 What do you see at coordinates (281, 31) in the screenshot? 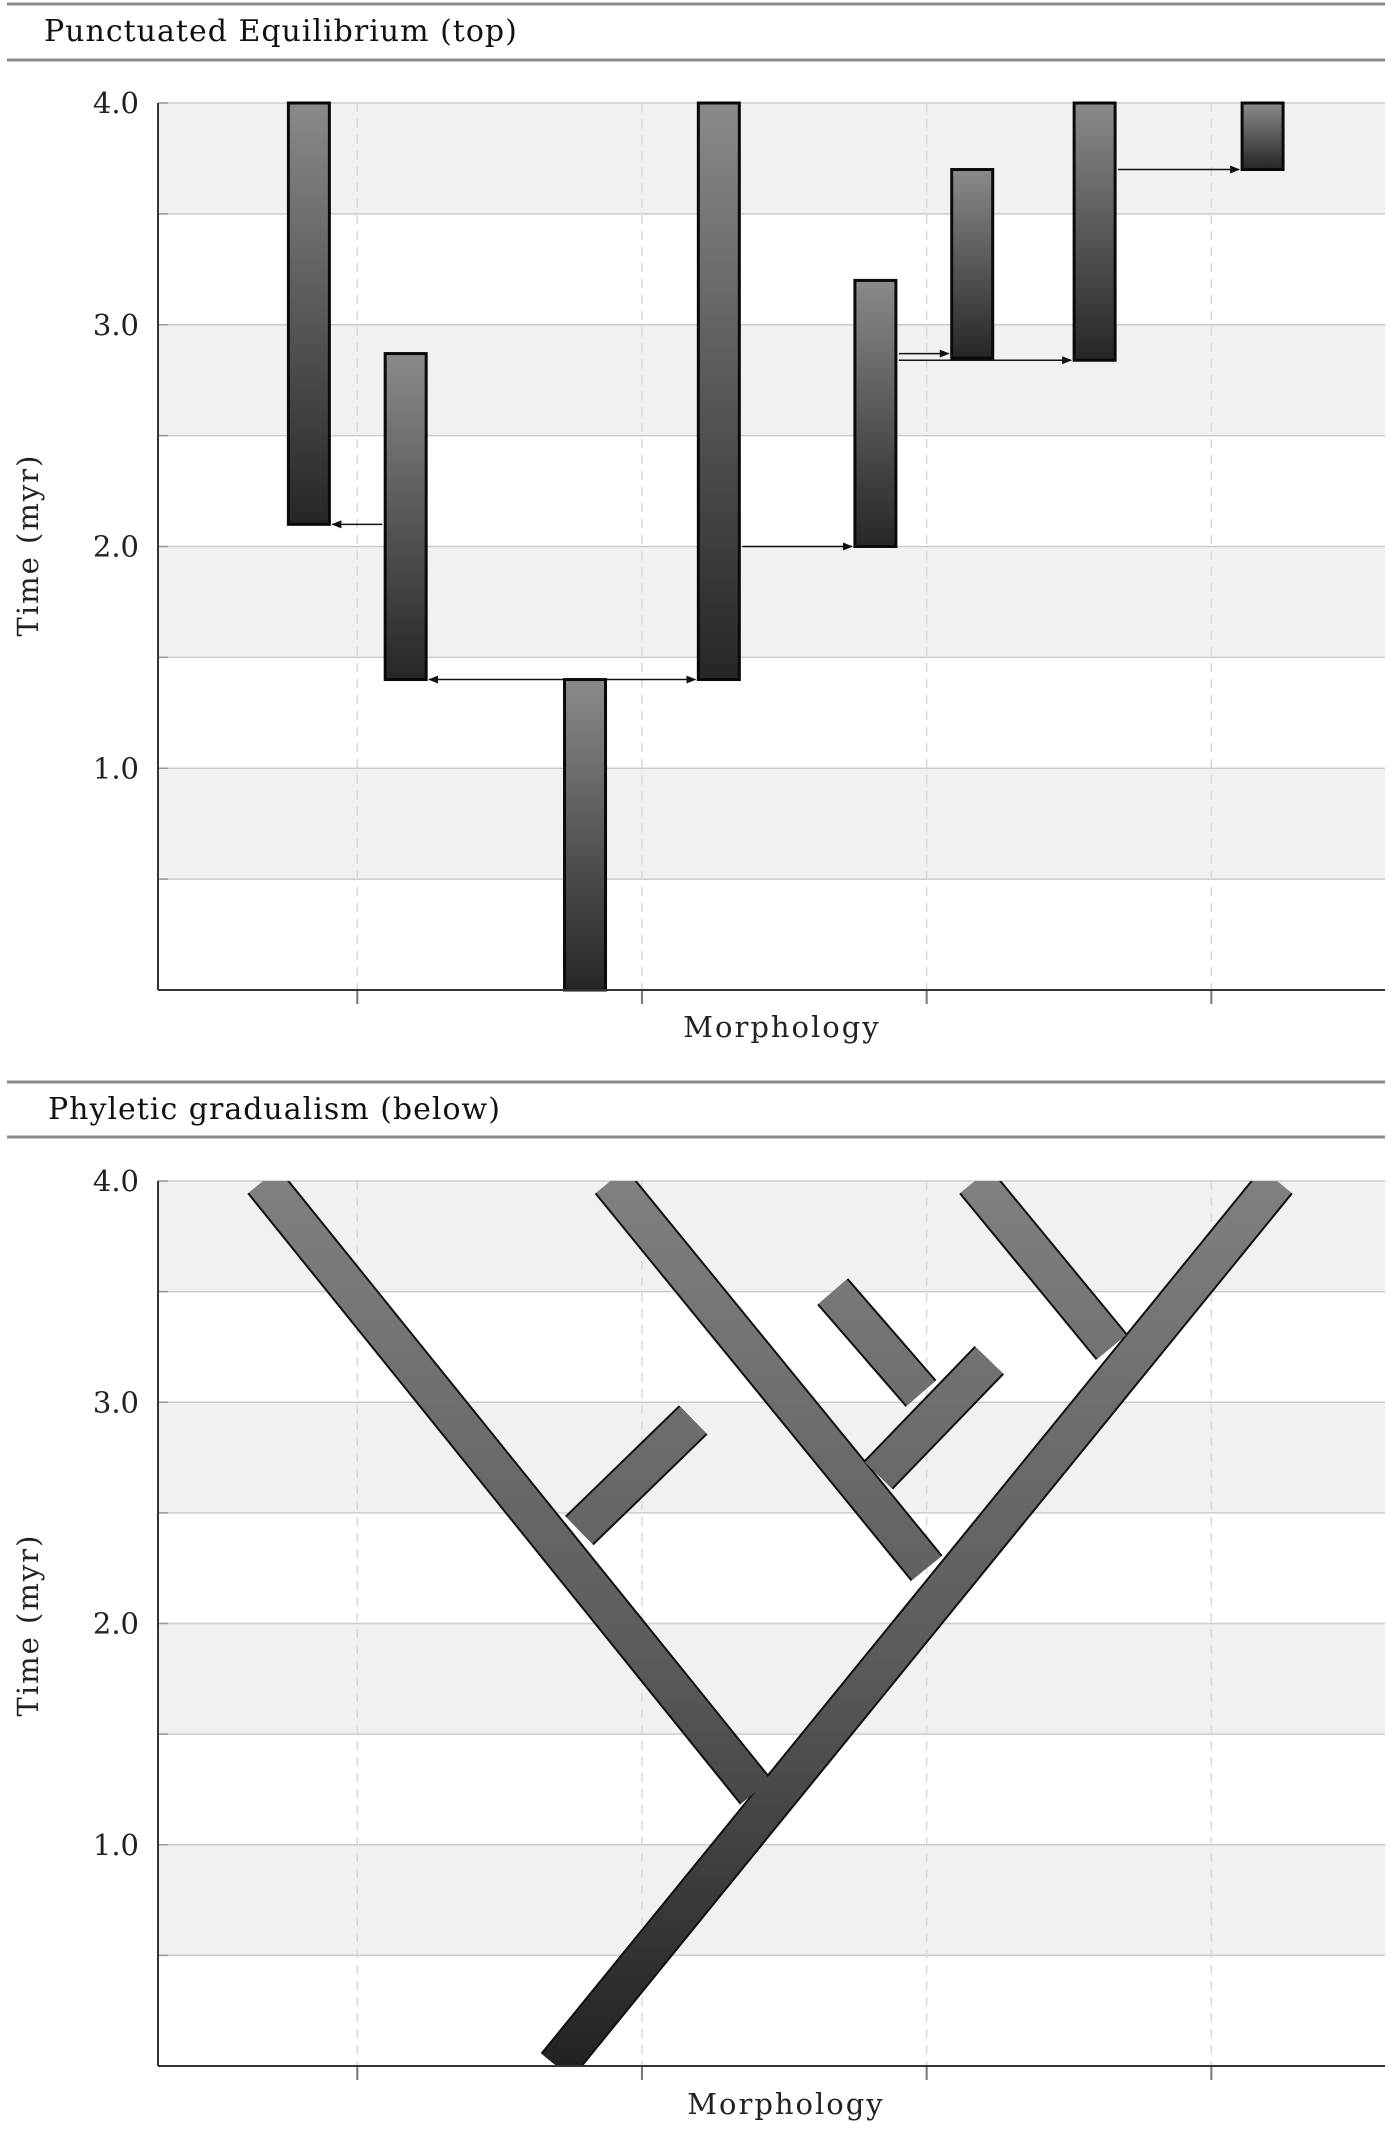
I see `panel-title: Punctuated Equilibrium (top)` at bounding box center [281, 31].